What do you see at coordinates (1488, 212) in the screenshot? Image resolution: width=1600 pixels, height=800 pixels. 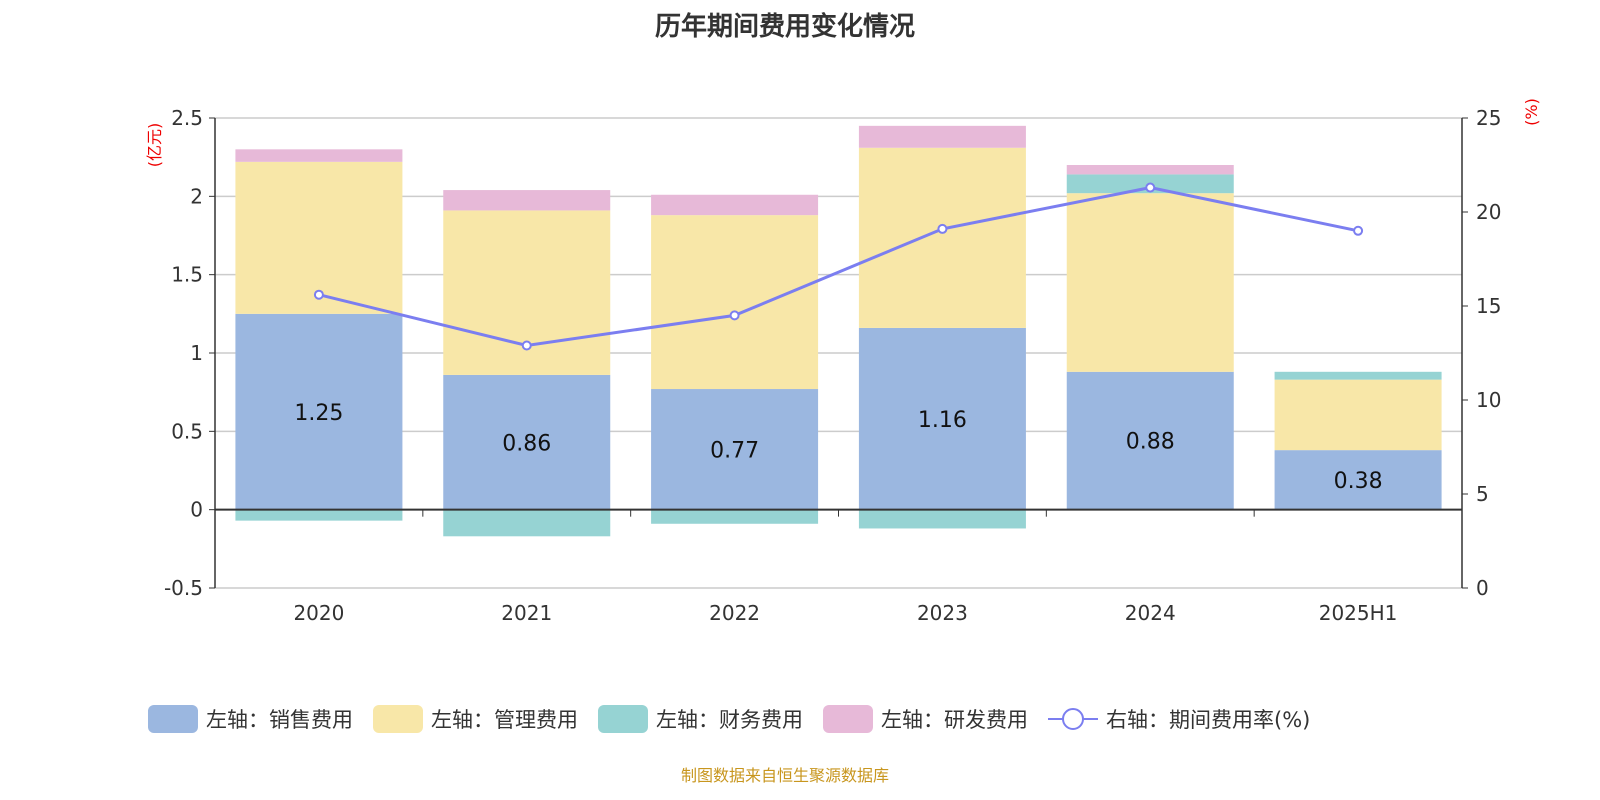 I see `y2-tick-label: 20` at bounding box center [1488, 212].